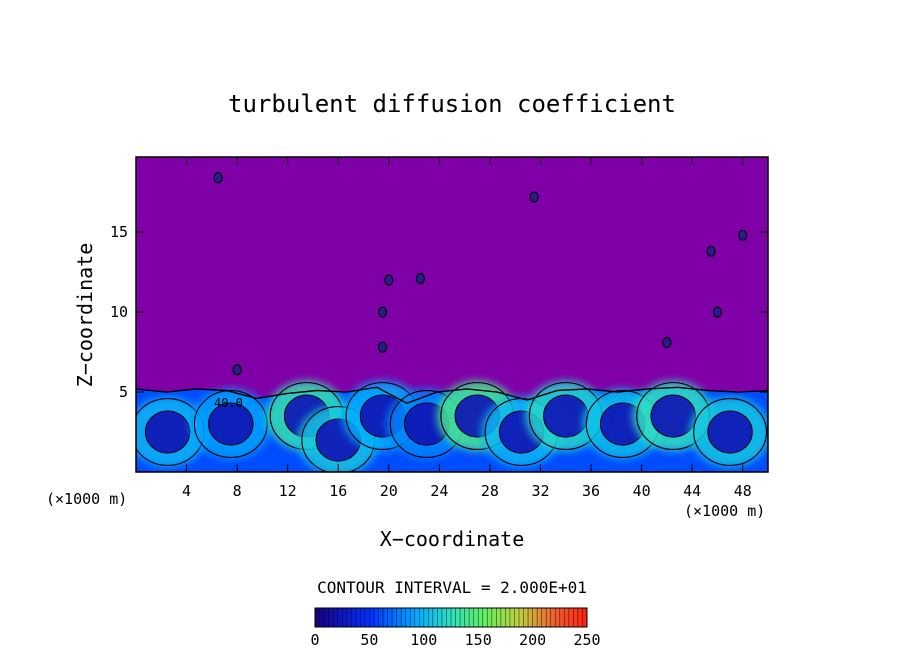 The image size is (904, 654). I want to click on x-unit-left: (×1000 m), so click(86, 499).